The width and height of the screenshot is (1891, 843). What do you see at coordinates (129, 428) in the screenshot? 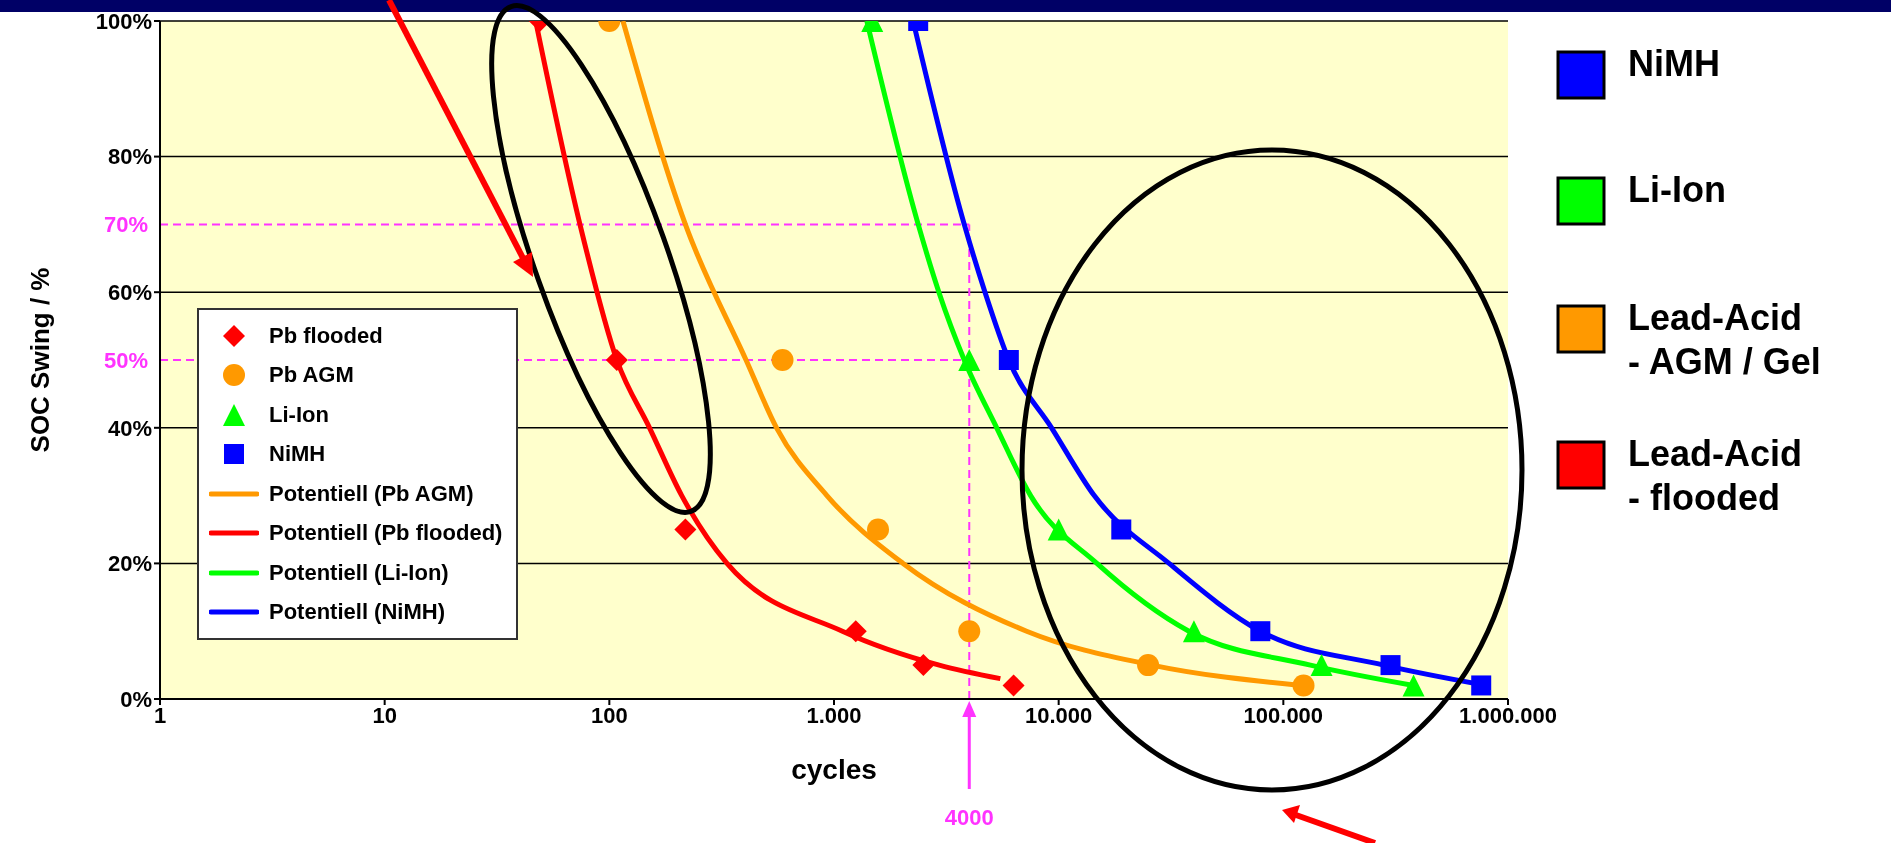
I see `y-tick-label: 40%` at bounding box center [129, 428].